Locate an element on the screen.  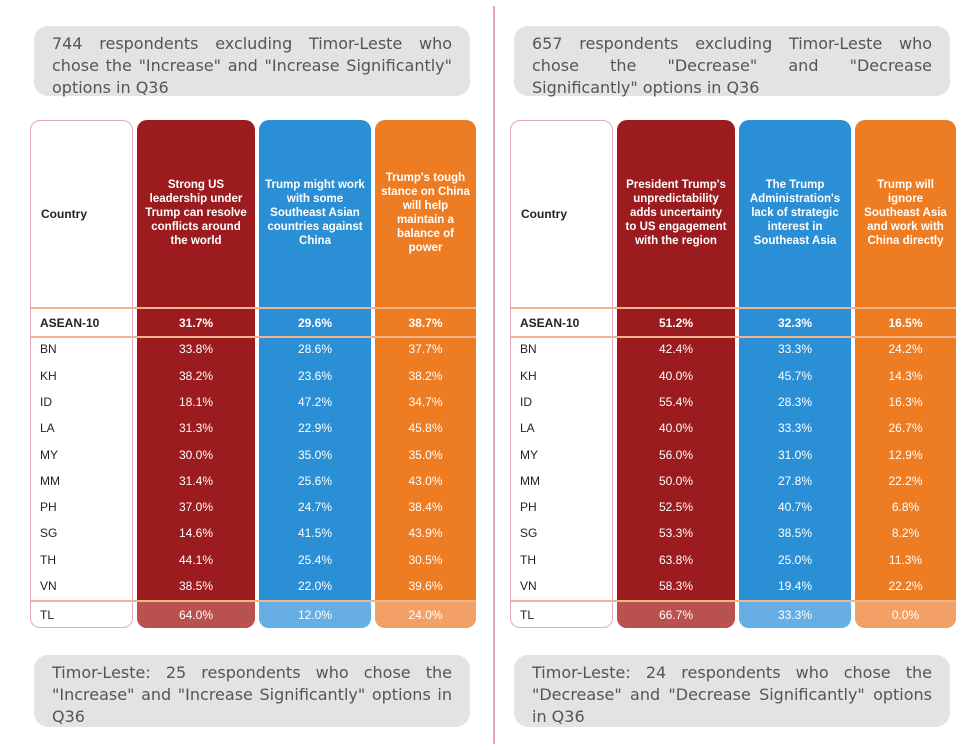
value-cell: 22.9% is located at coordinates (315, 428).